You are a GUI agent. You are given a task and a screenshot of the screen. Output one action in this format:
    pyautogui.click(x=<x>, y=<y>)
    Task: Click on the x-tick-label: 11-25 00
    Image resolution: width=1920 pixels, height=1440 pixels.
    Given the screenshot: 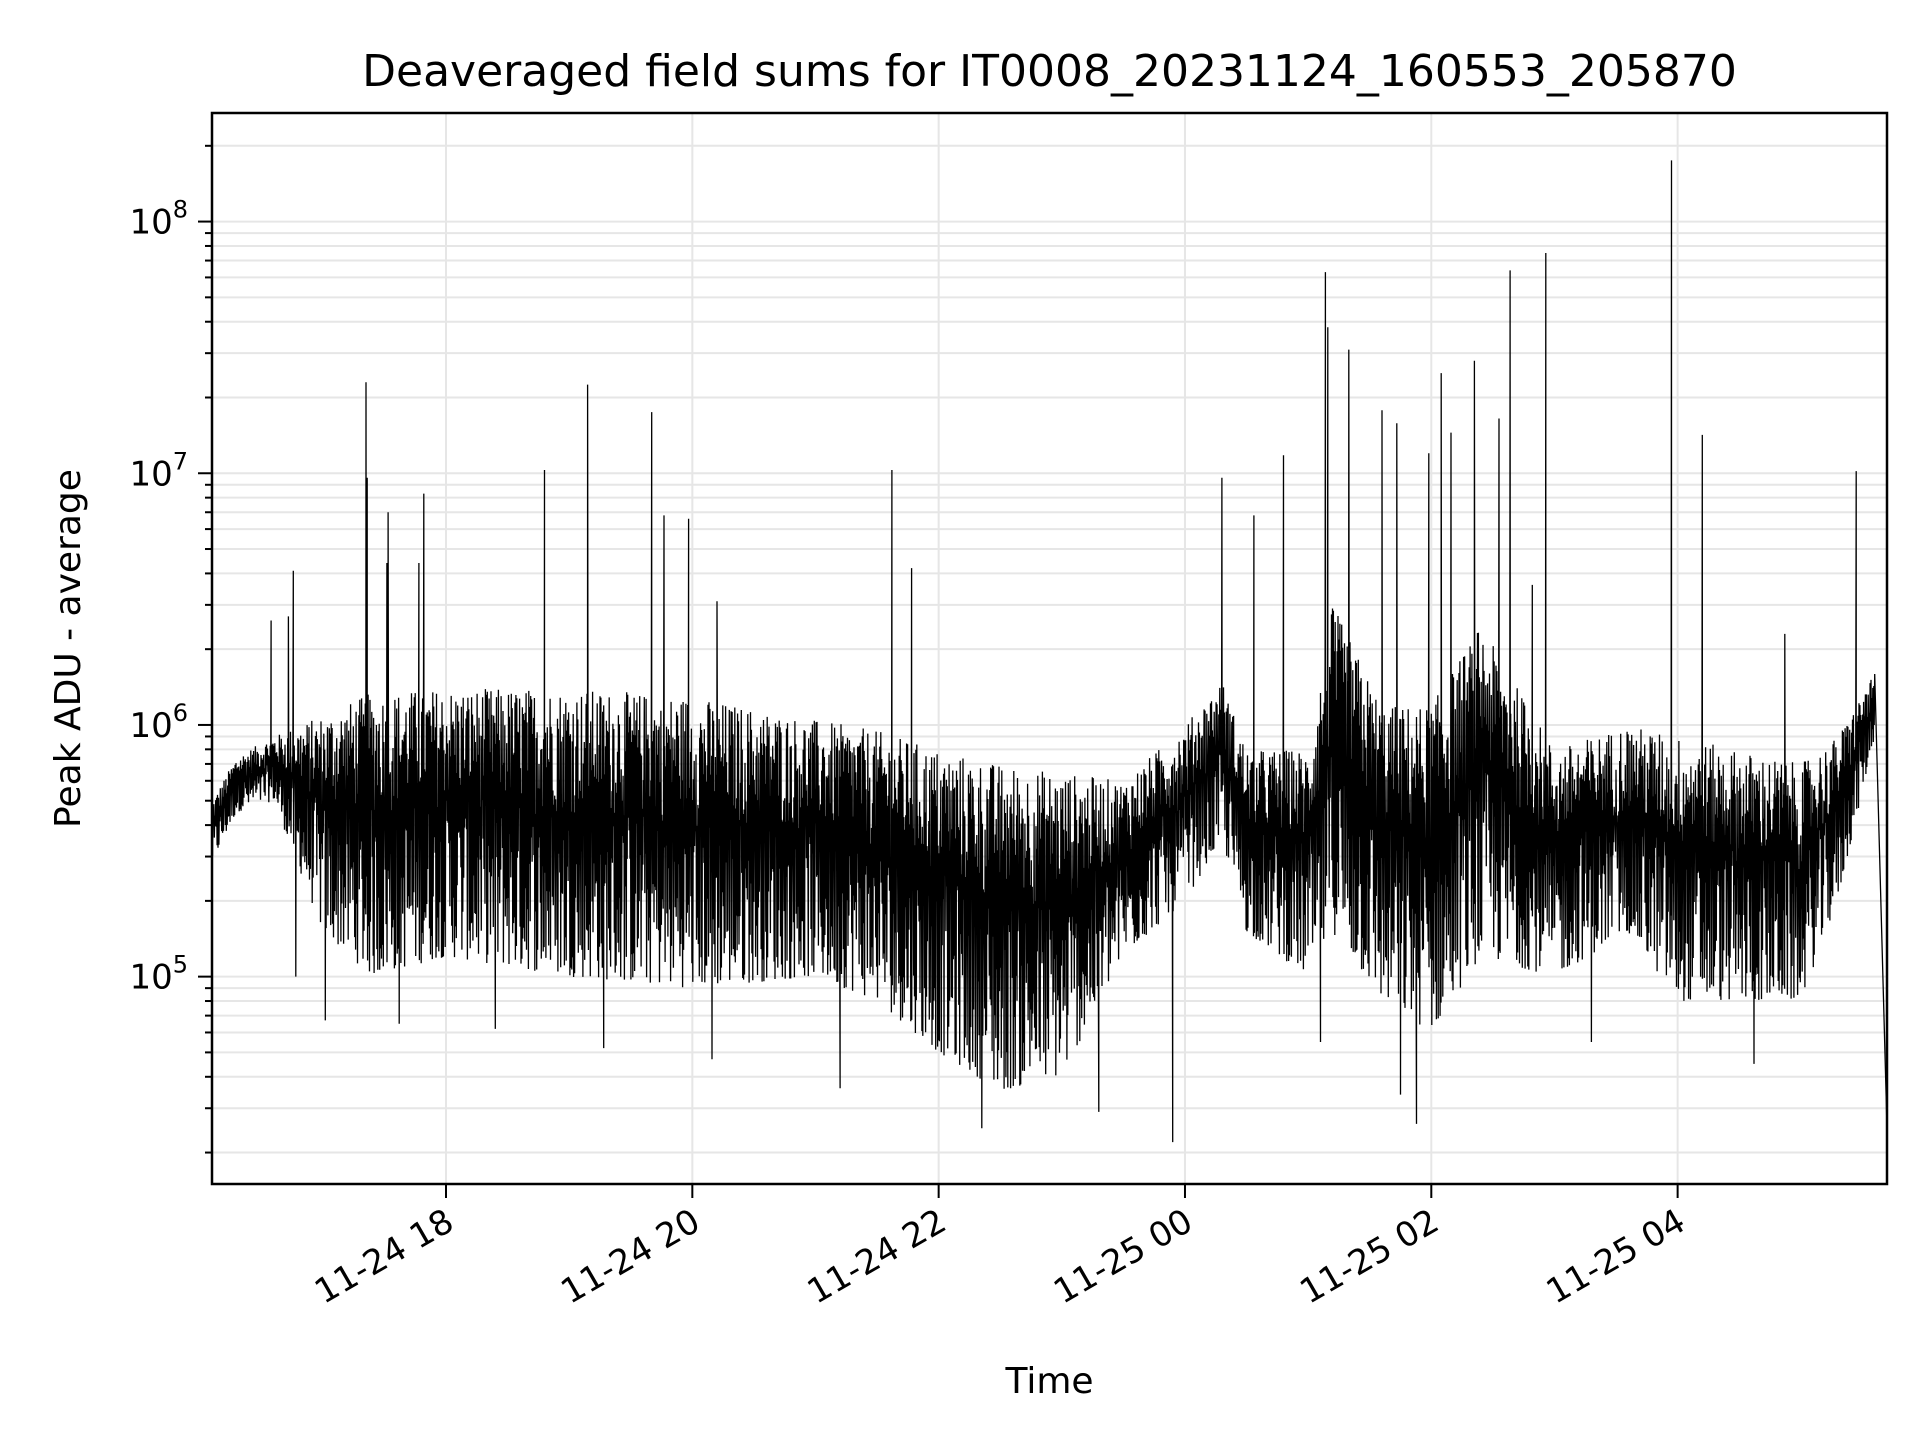 What is the action you would take?
    pyautogui.click(x=1123, y=1256)
    